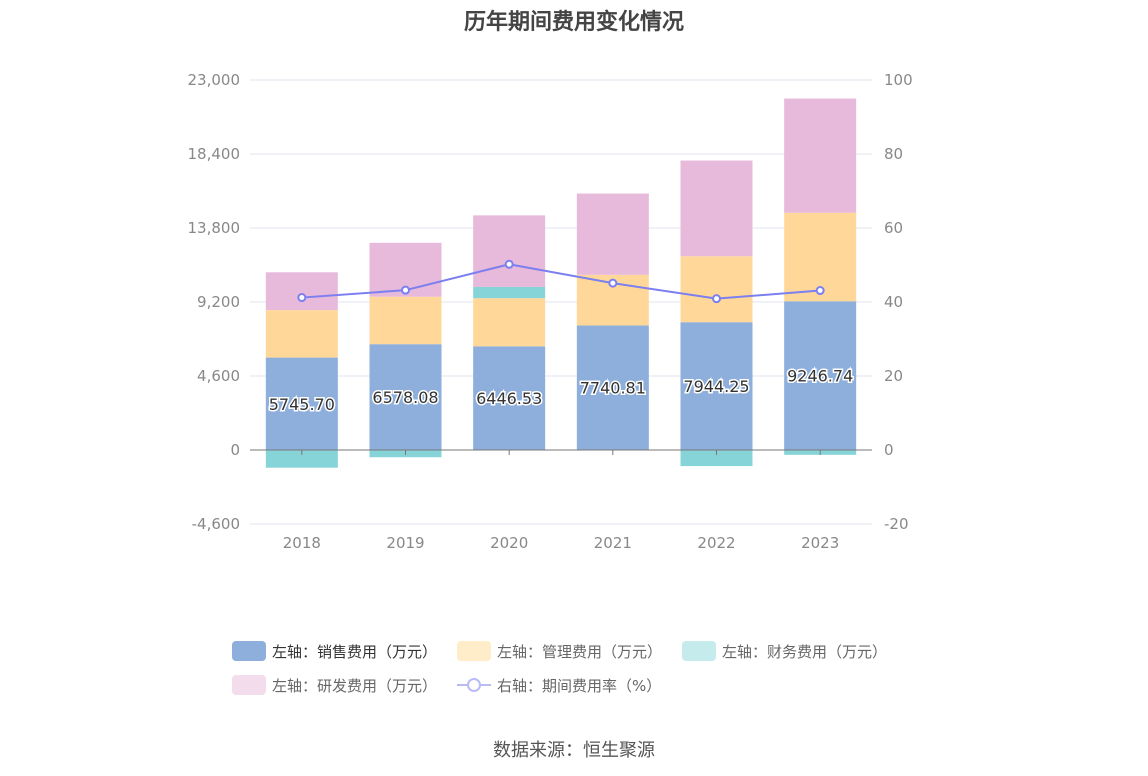 This screenshot has width=1148, height=776. What do you see at coordinates (820, 543) in the screenshot?
I see `x-tick-label: 2023` at bounding box center [820, 543].